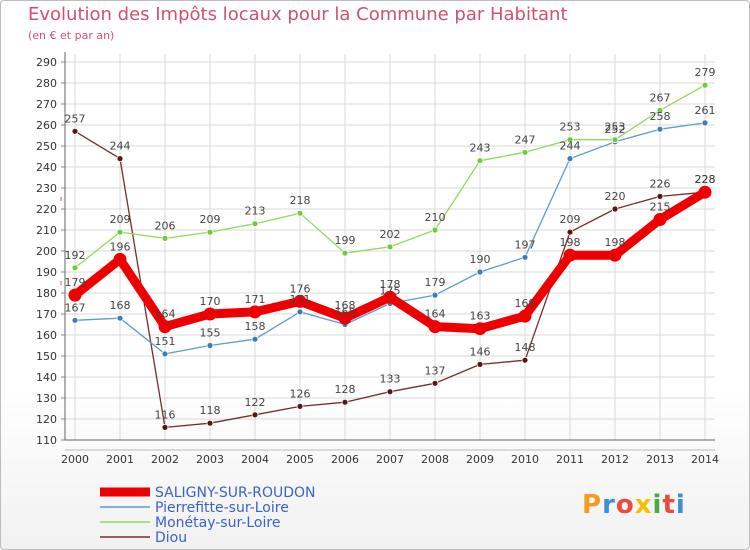  Describe the element at coordinates (660, 116) in the screenshot. I see `data-label: 258` at that location.